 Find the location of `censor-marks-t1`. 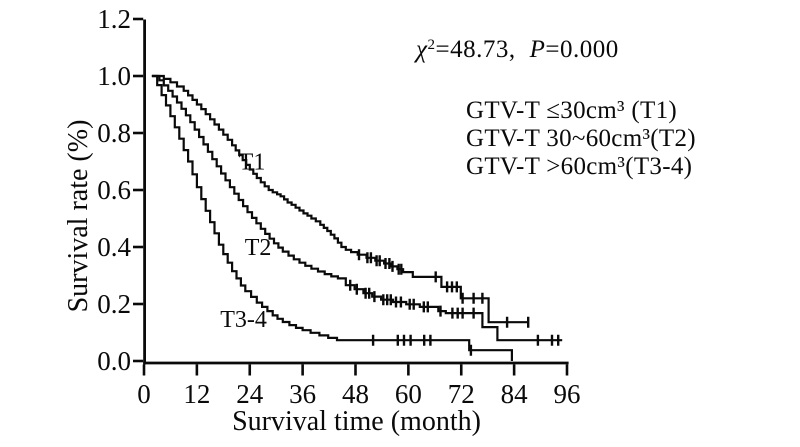

censor-marks-t1 is located at coordinates (443, 288).